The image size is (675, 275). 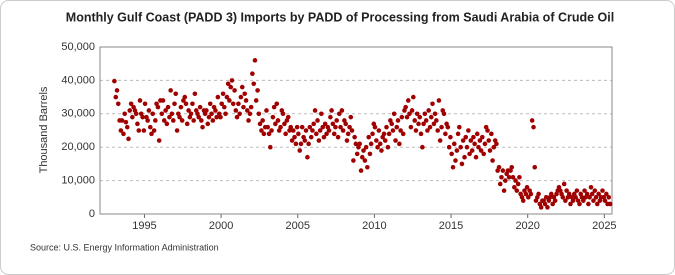 I want to click on x-tick-label: 2020, so click(x=527, y=226).